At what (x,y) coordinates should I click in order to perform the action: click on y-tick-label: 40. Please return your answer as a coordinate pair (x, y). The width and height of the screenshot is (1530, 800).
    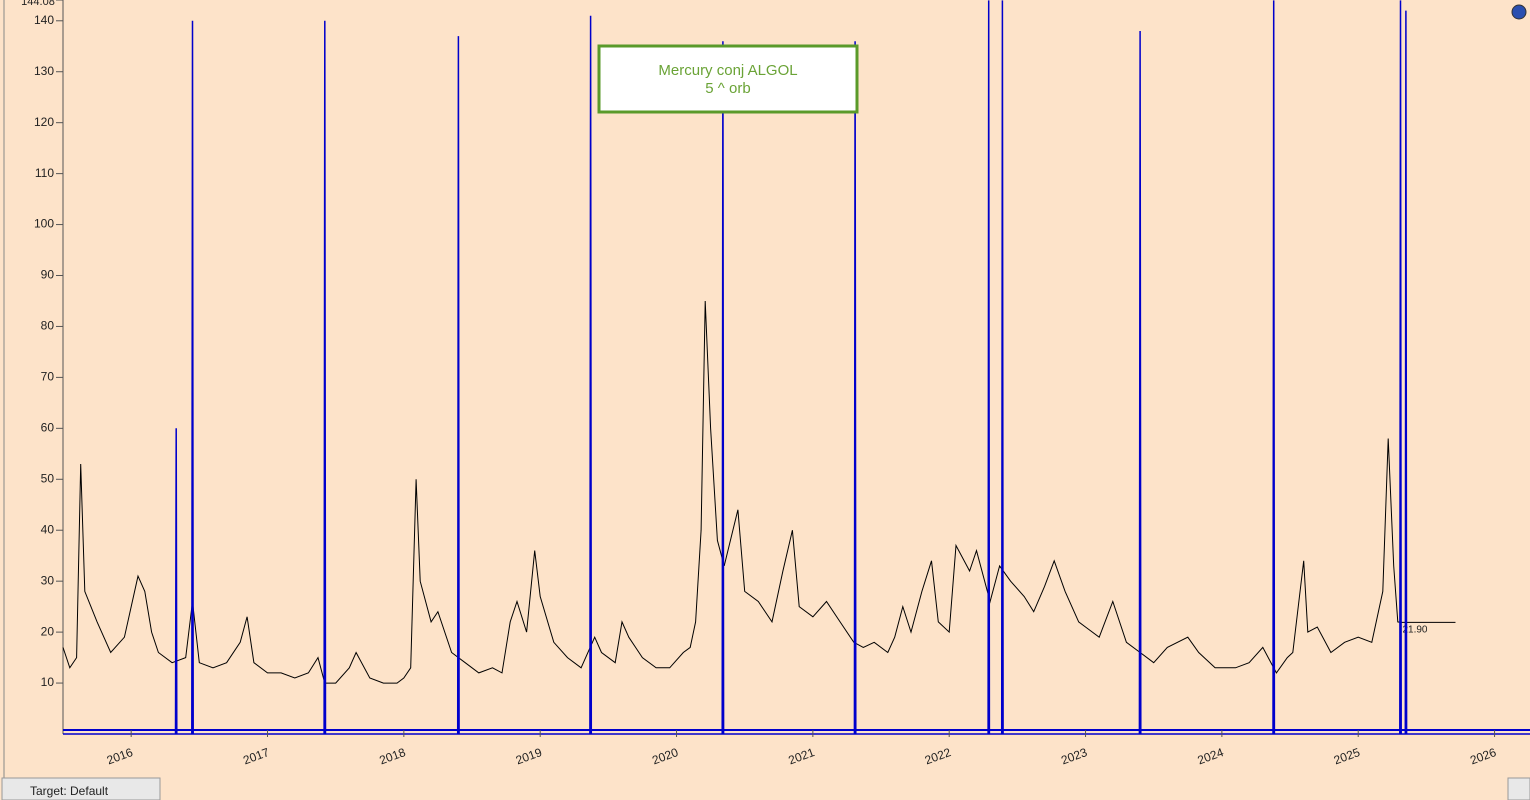
    Looking at the image, I should click on (48, 529).